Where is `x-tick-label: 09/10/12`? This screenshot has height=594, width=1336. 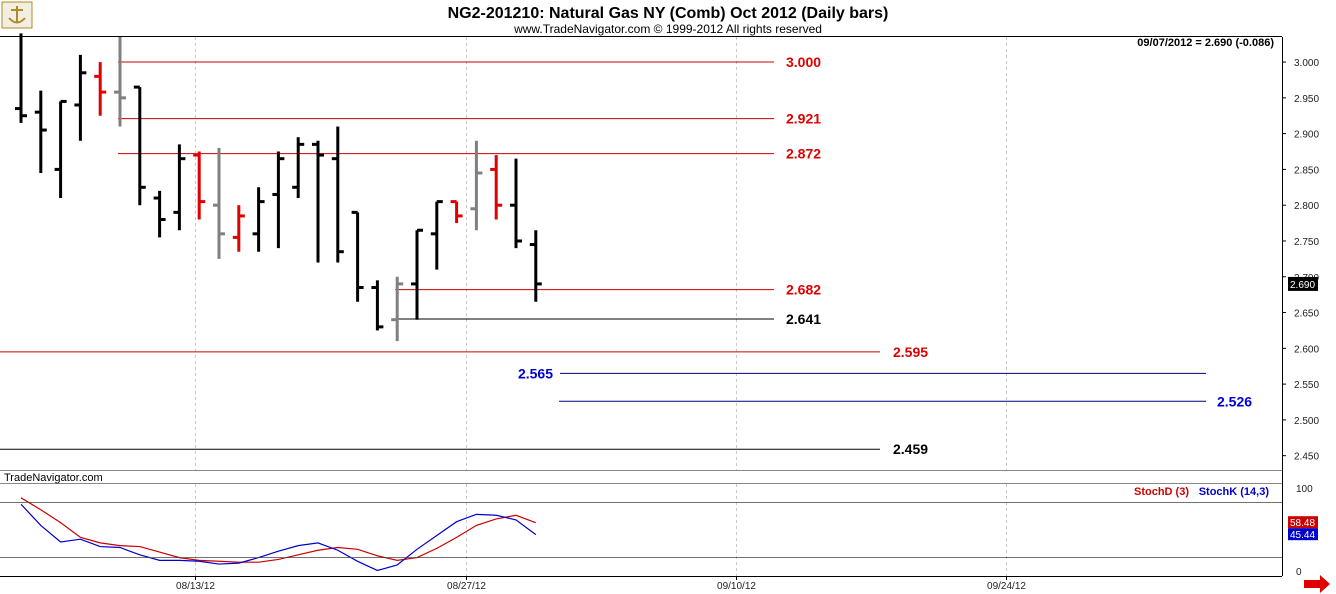 x-tick-label: 09/10/12 is located at coordinates (736, 586).